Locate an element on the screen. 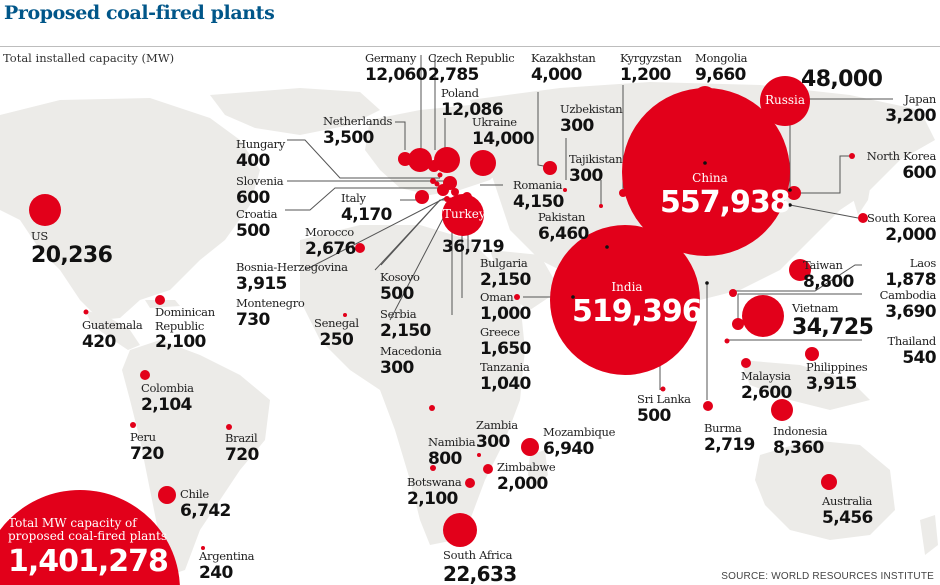  label-slovenia: Slovenia 600 is located at coordinates (260, 191).